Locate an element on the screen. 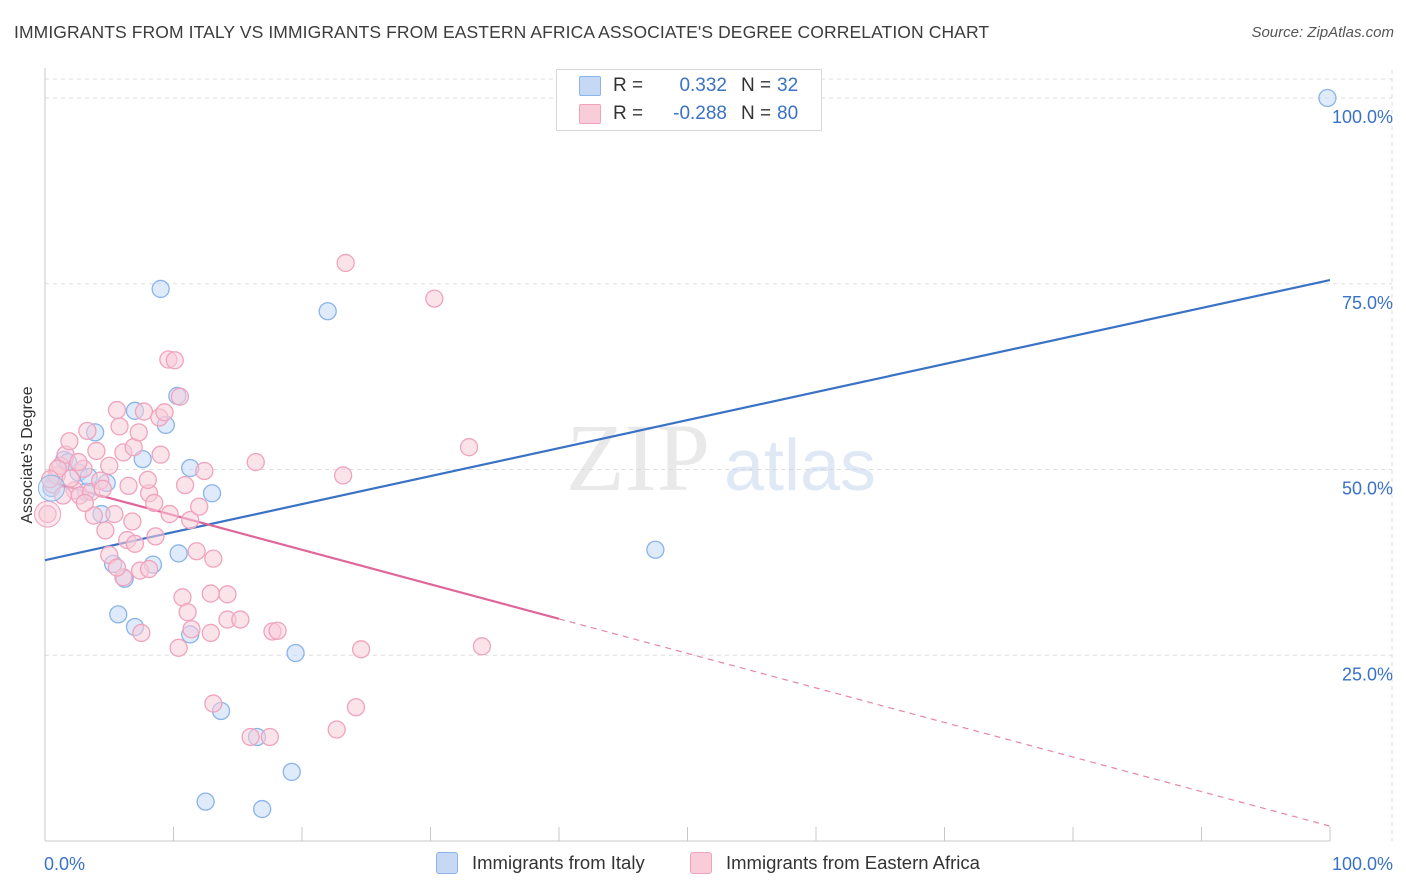 This screenshot has width=1406, height=892. legend-item-italy: Immigrants from Italy is located at coordinates (540, 863).